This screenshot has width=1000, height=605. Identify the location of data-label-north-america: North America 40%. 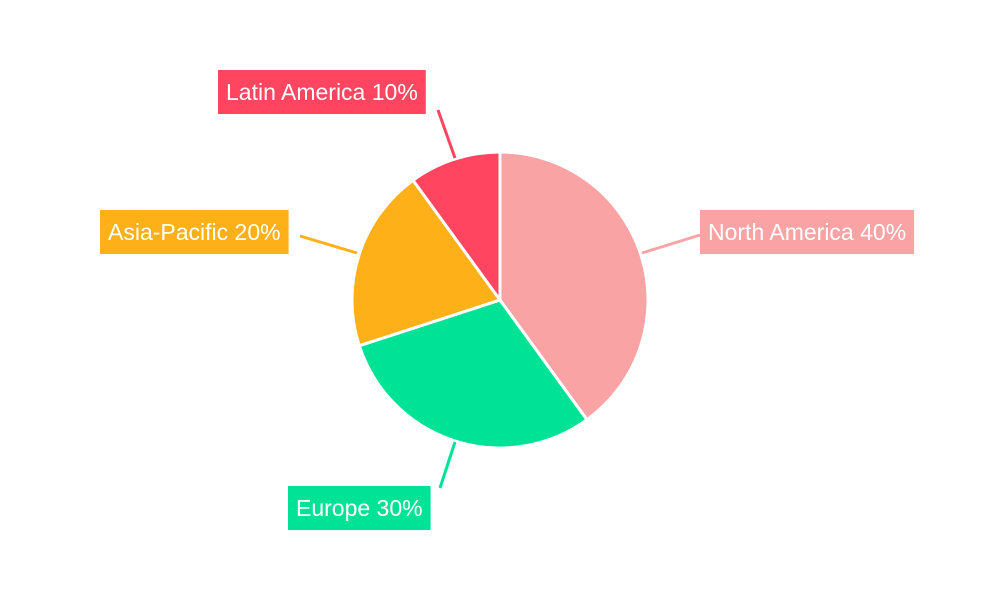
(807, 232).